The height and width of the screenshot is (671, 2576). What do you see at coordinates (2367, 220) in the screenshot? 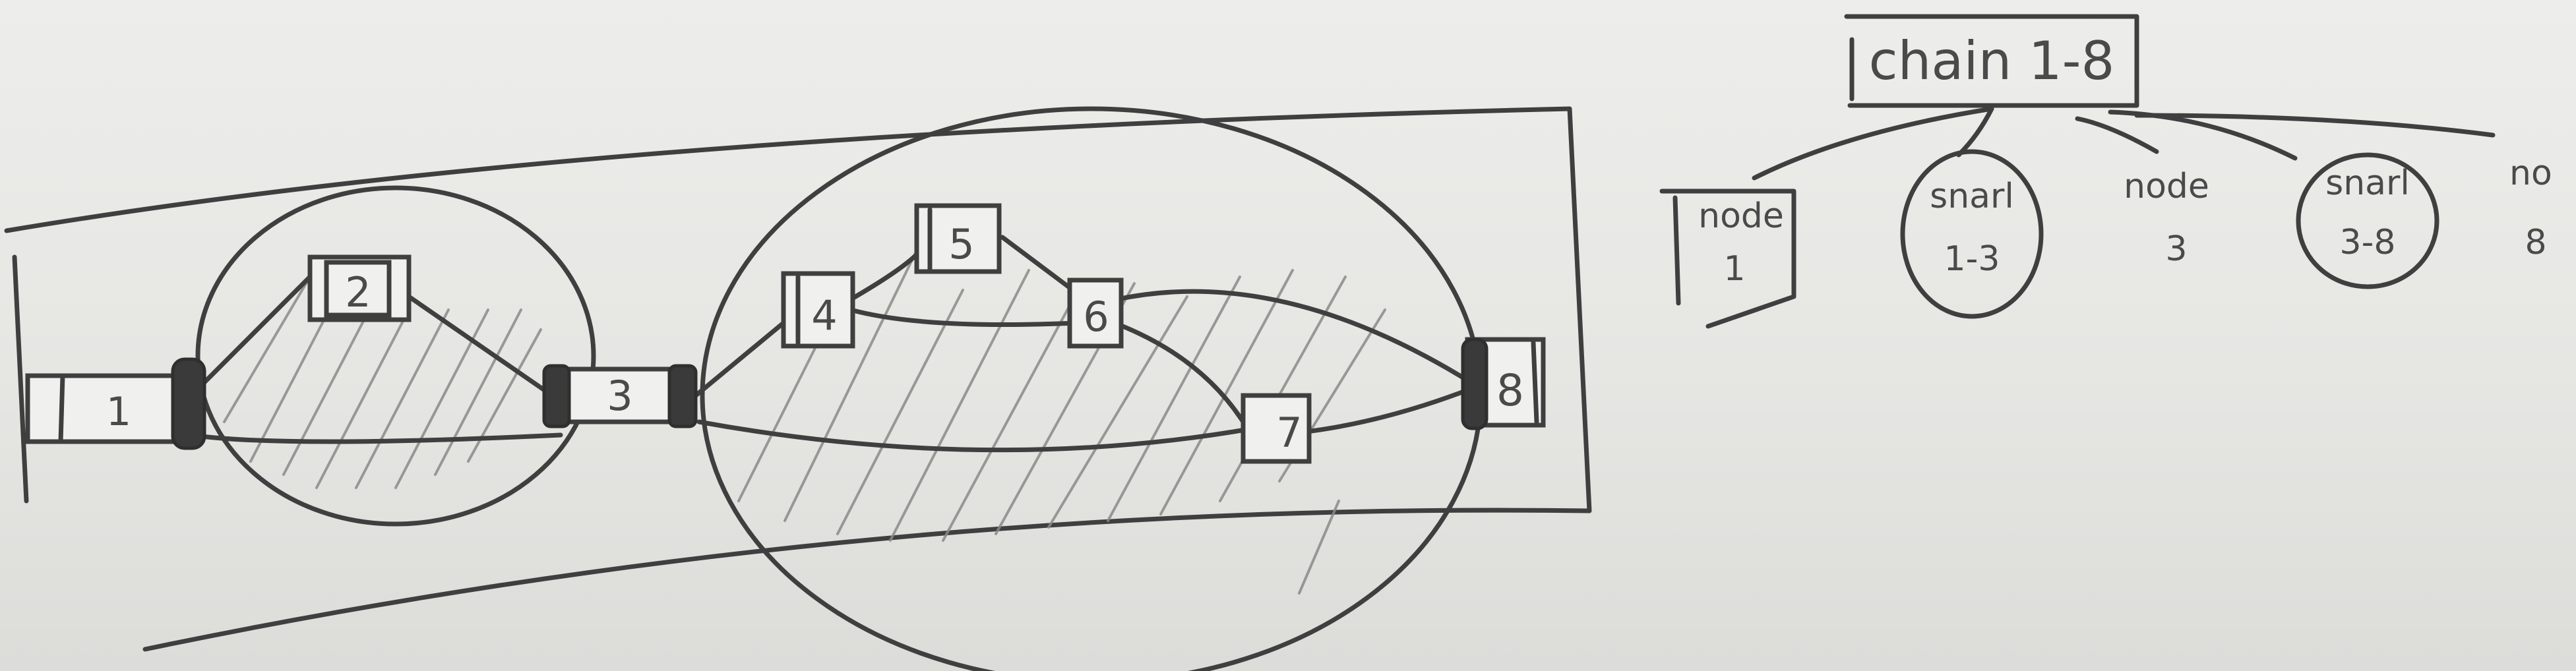
I see `tree-snarl-3-8-circle` at bounding box center [2367, 220].